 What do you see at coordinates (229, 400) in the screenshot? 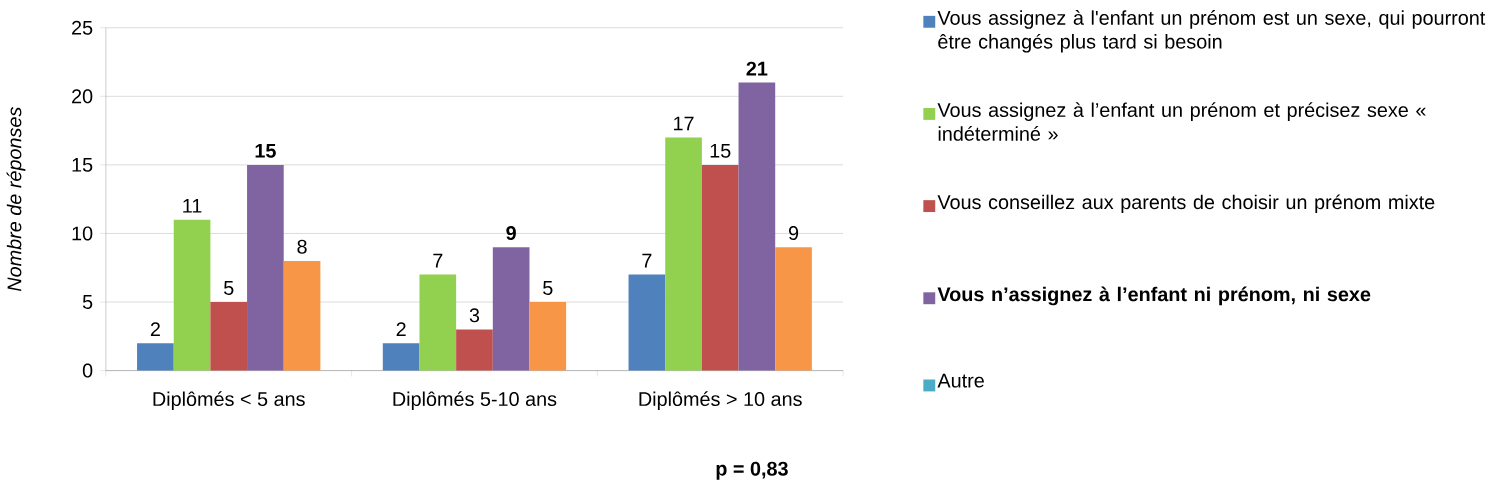
I see `x-tick-label: Diplômés < 5 ans` at bounding box center [229, 400].